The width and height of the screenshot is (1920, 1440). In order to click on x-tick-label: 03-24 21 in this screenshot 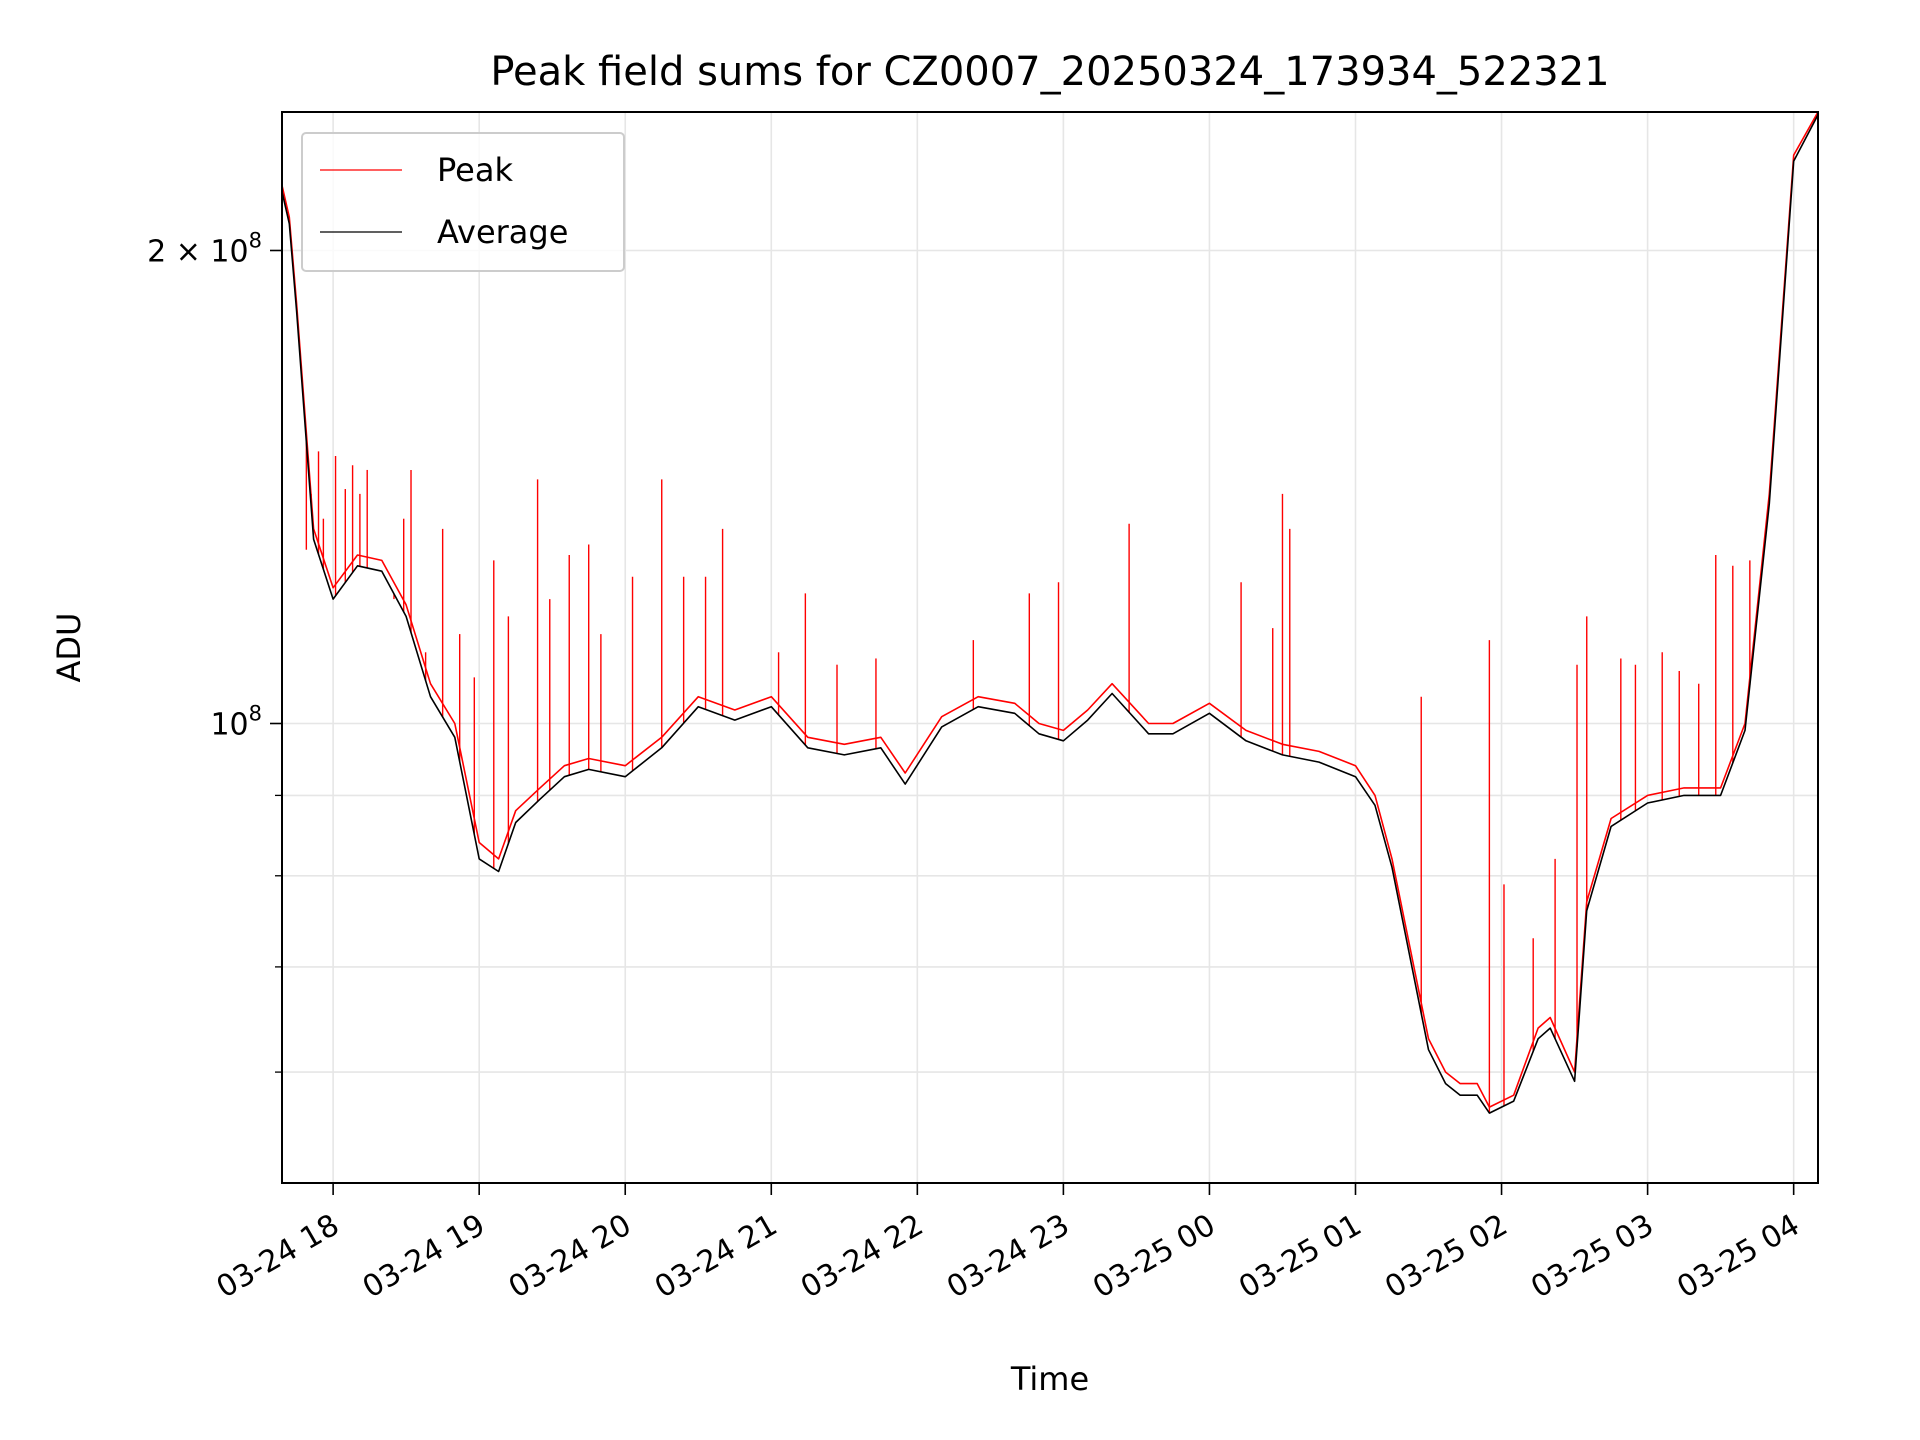, I will do `click(716, 1257)`.